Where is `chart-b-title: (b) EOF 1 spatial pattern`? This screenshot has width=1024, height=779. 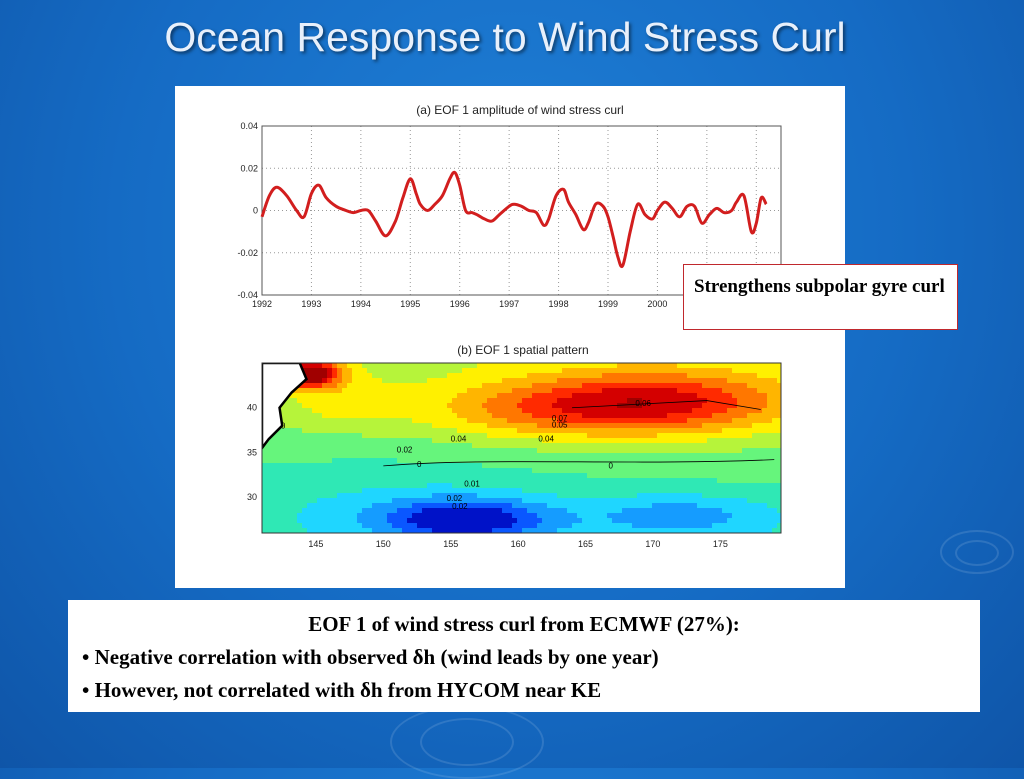
chart-b-title: (b) EOF 1 spatial pattern is located at coordinates (522, 350).